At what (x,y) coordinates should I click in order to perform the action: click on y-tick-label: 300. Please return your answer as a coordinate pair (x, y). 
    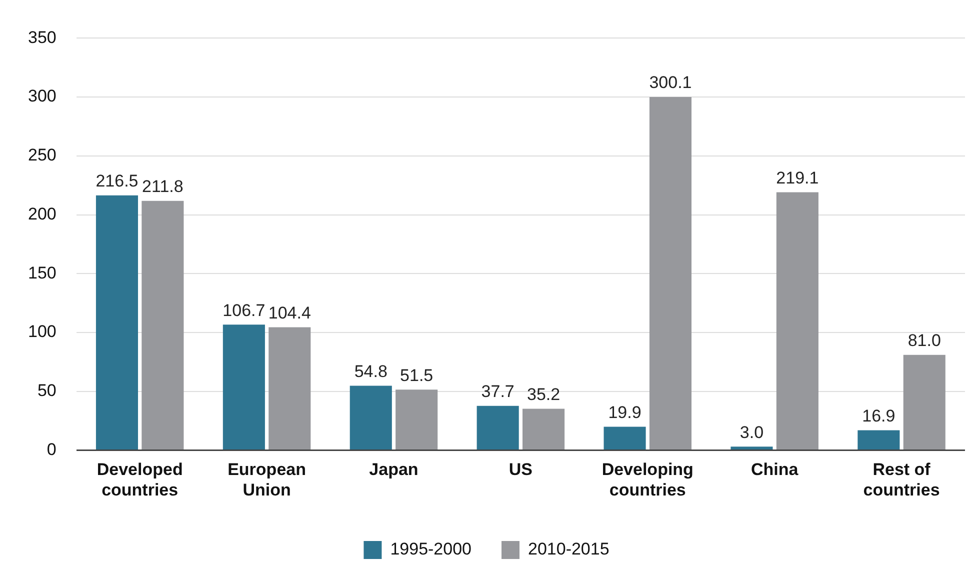
    Looking at the image, I should click on (42, 96).